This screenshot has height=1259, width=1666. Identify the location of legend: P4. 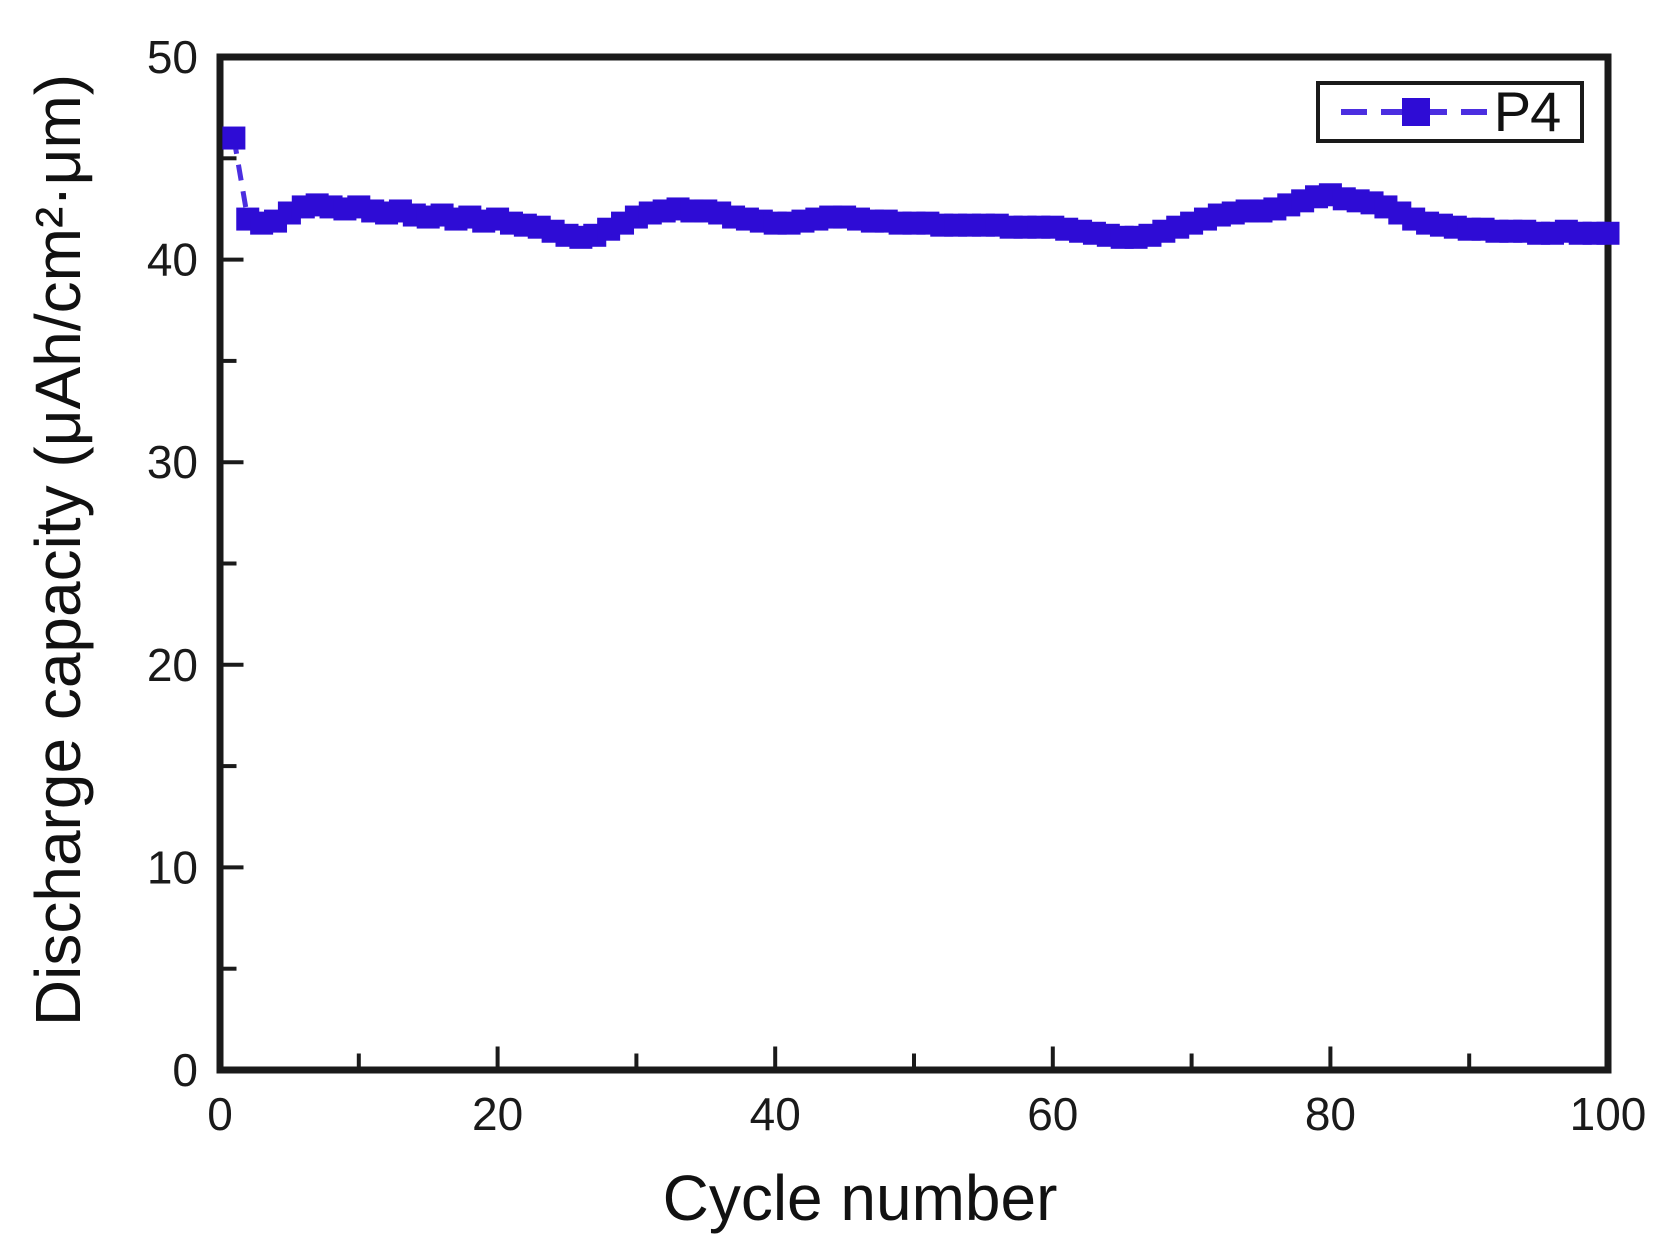
(1450, 112).